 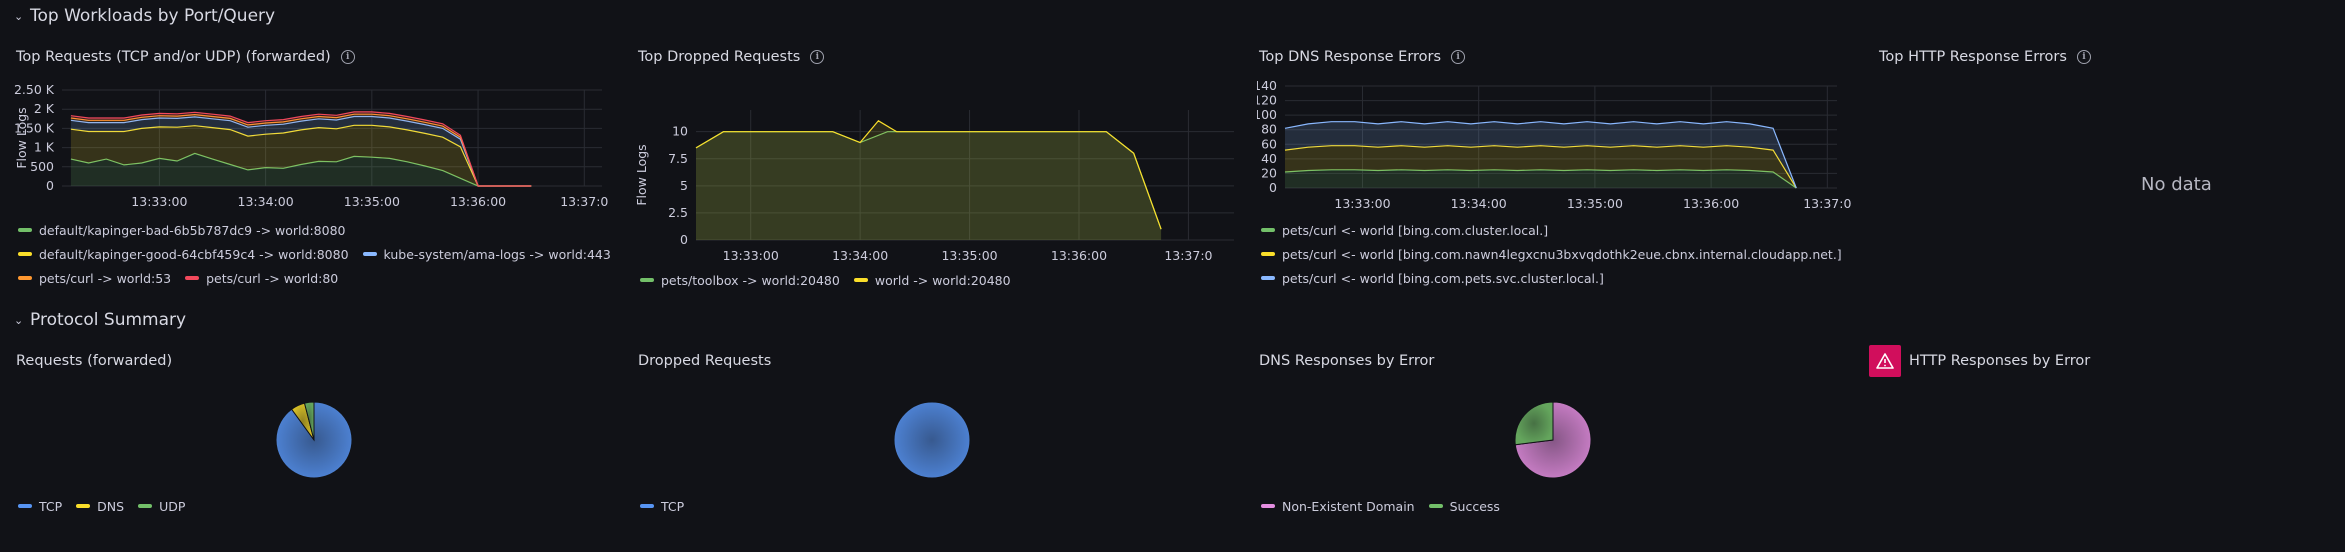 I want to click on row-header-protocol-summary: ⌄ Protocol Summary, so click(x=100, y=320).